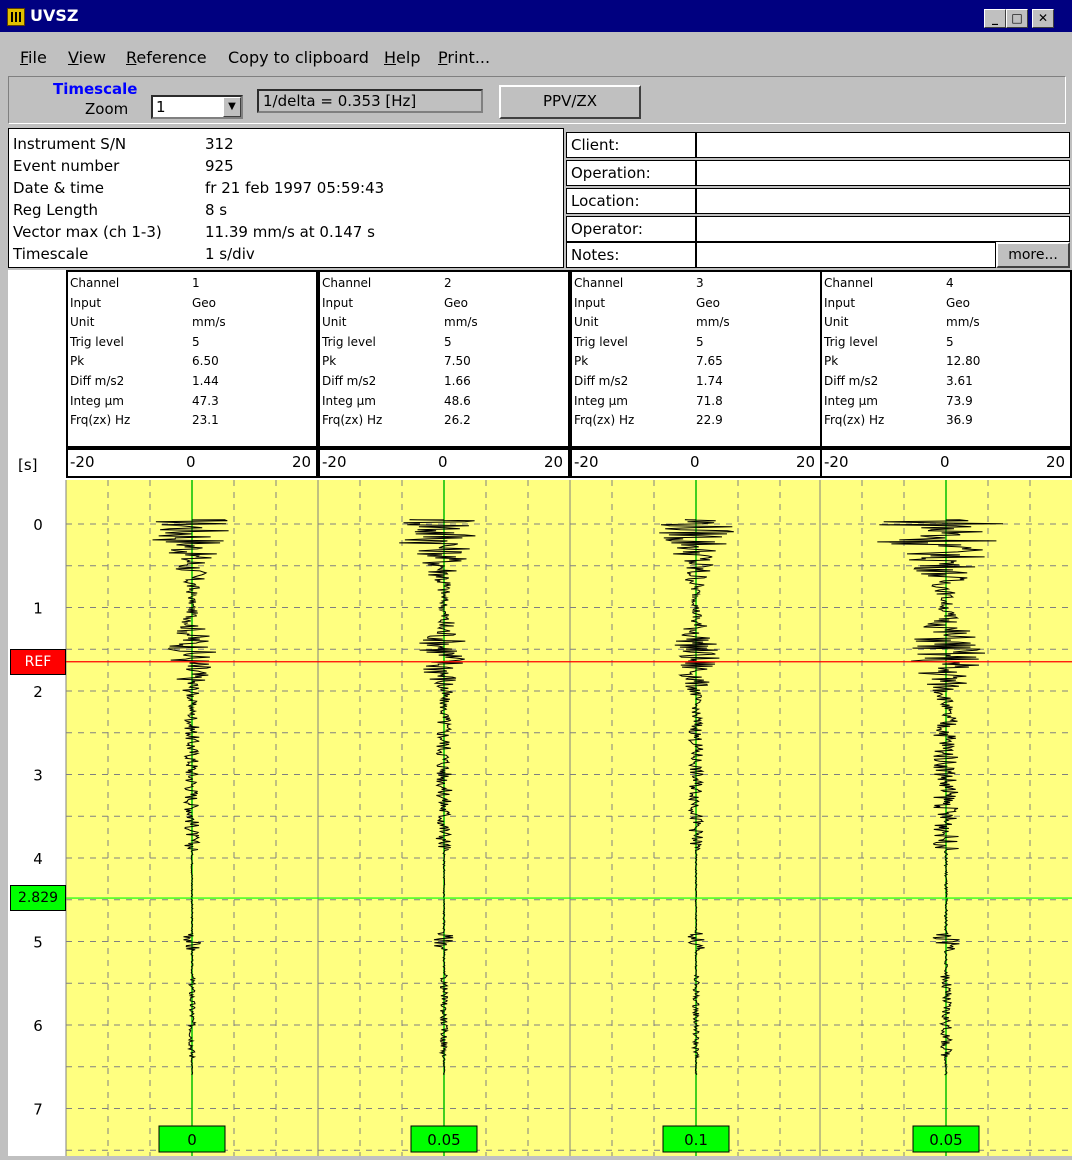 The height and width of the screenshot is (1160, 1072). What do you see at coordinates (334, 462) in the screenshot?
I see `scale-tick-label: -20` at bounding box center [334, 462].